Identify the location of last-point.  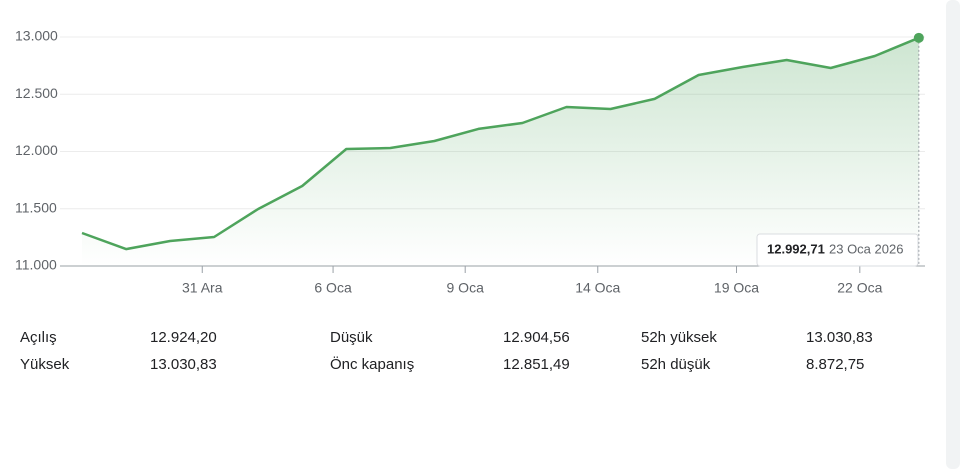
(918, 37).